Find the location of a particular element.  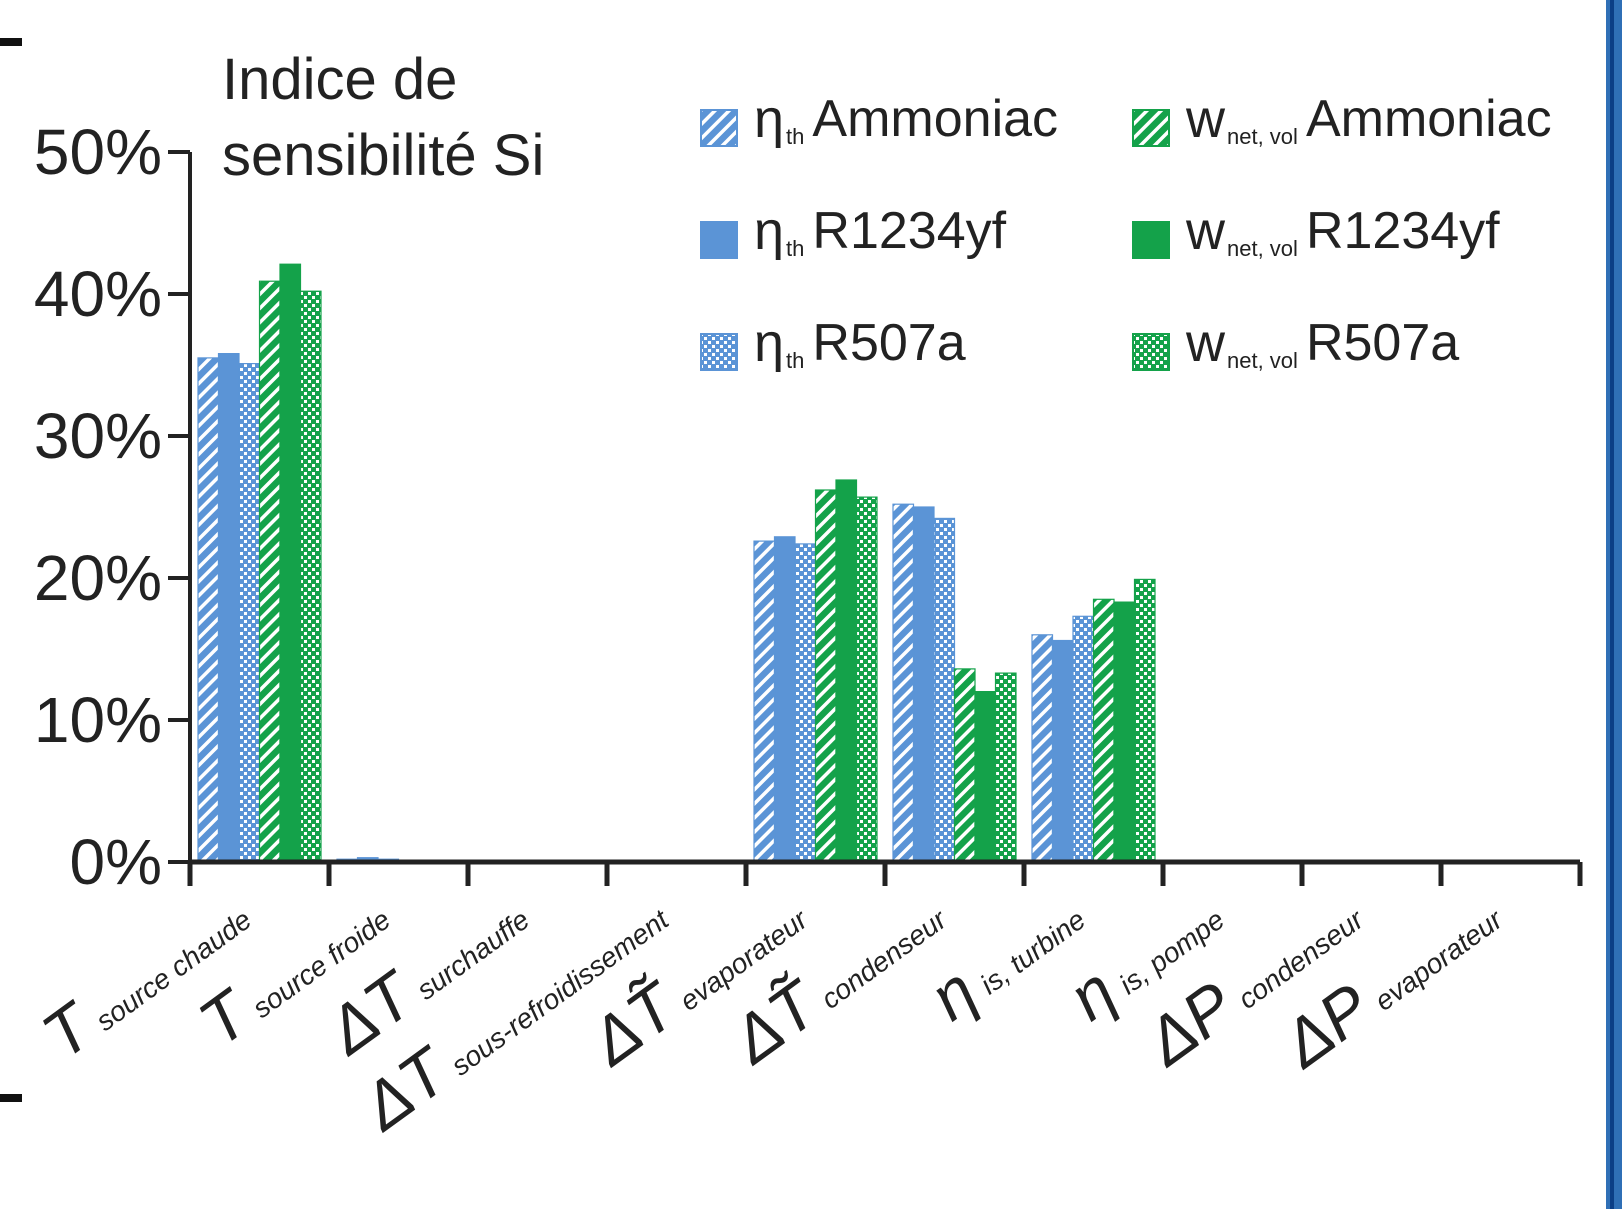

legend-symbol-3: w is located at coordinates (1205, 231).